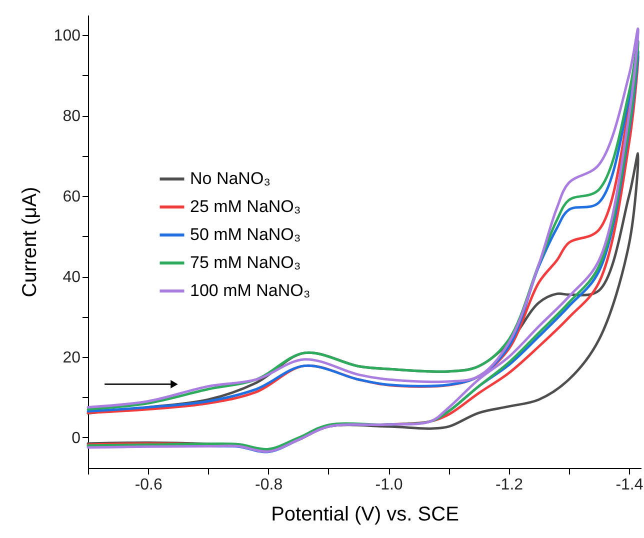 The width and height of the screenshot is (644, 538). I want to click on y-tick-label: 0, so click(76, 438).